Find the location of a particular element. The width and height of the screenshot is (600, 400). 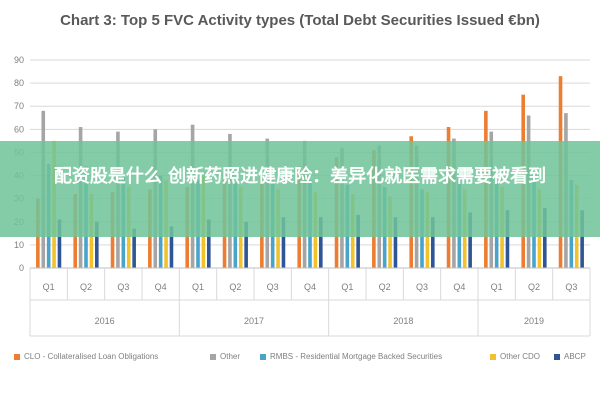

legend-item: Other is located at coordinates (225, 356).